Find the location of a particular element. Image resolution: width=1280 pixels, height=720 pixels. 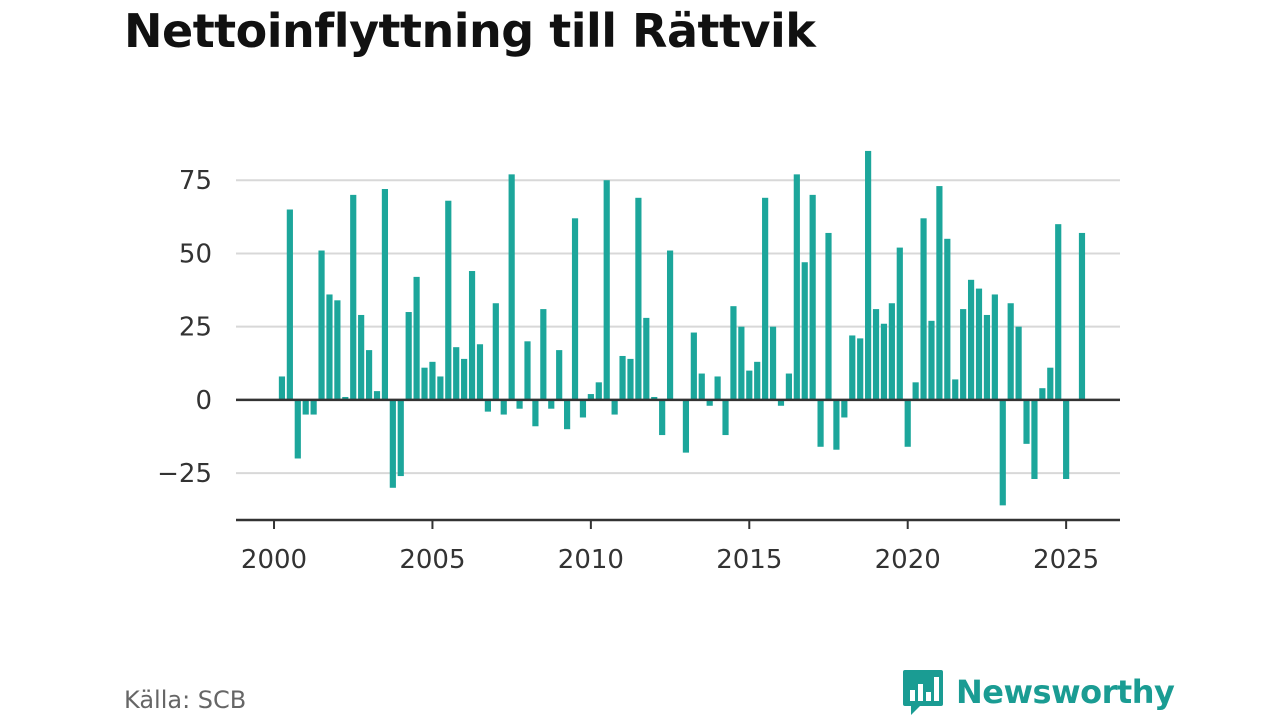

y-tick-label: 0 is located at coordinates (203, 401).